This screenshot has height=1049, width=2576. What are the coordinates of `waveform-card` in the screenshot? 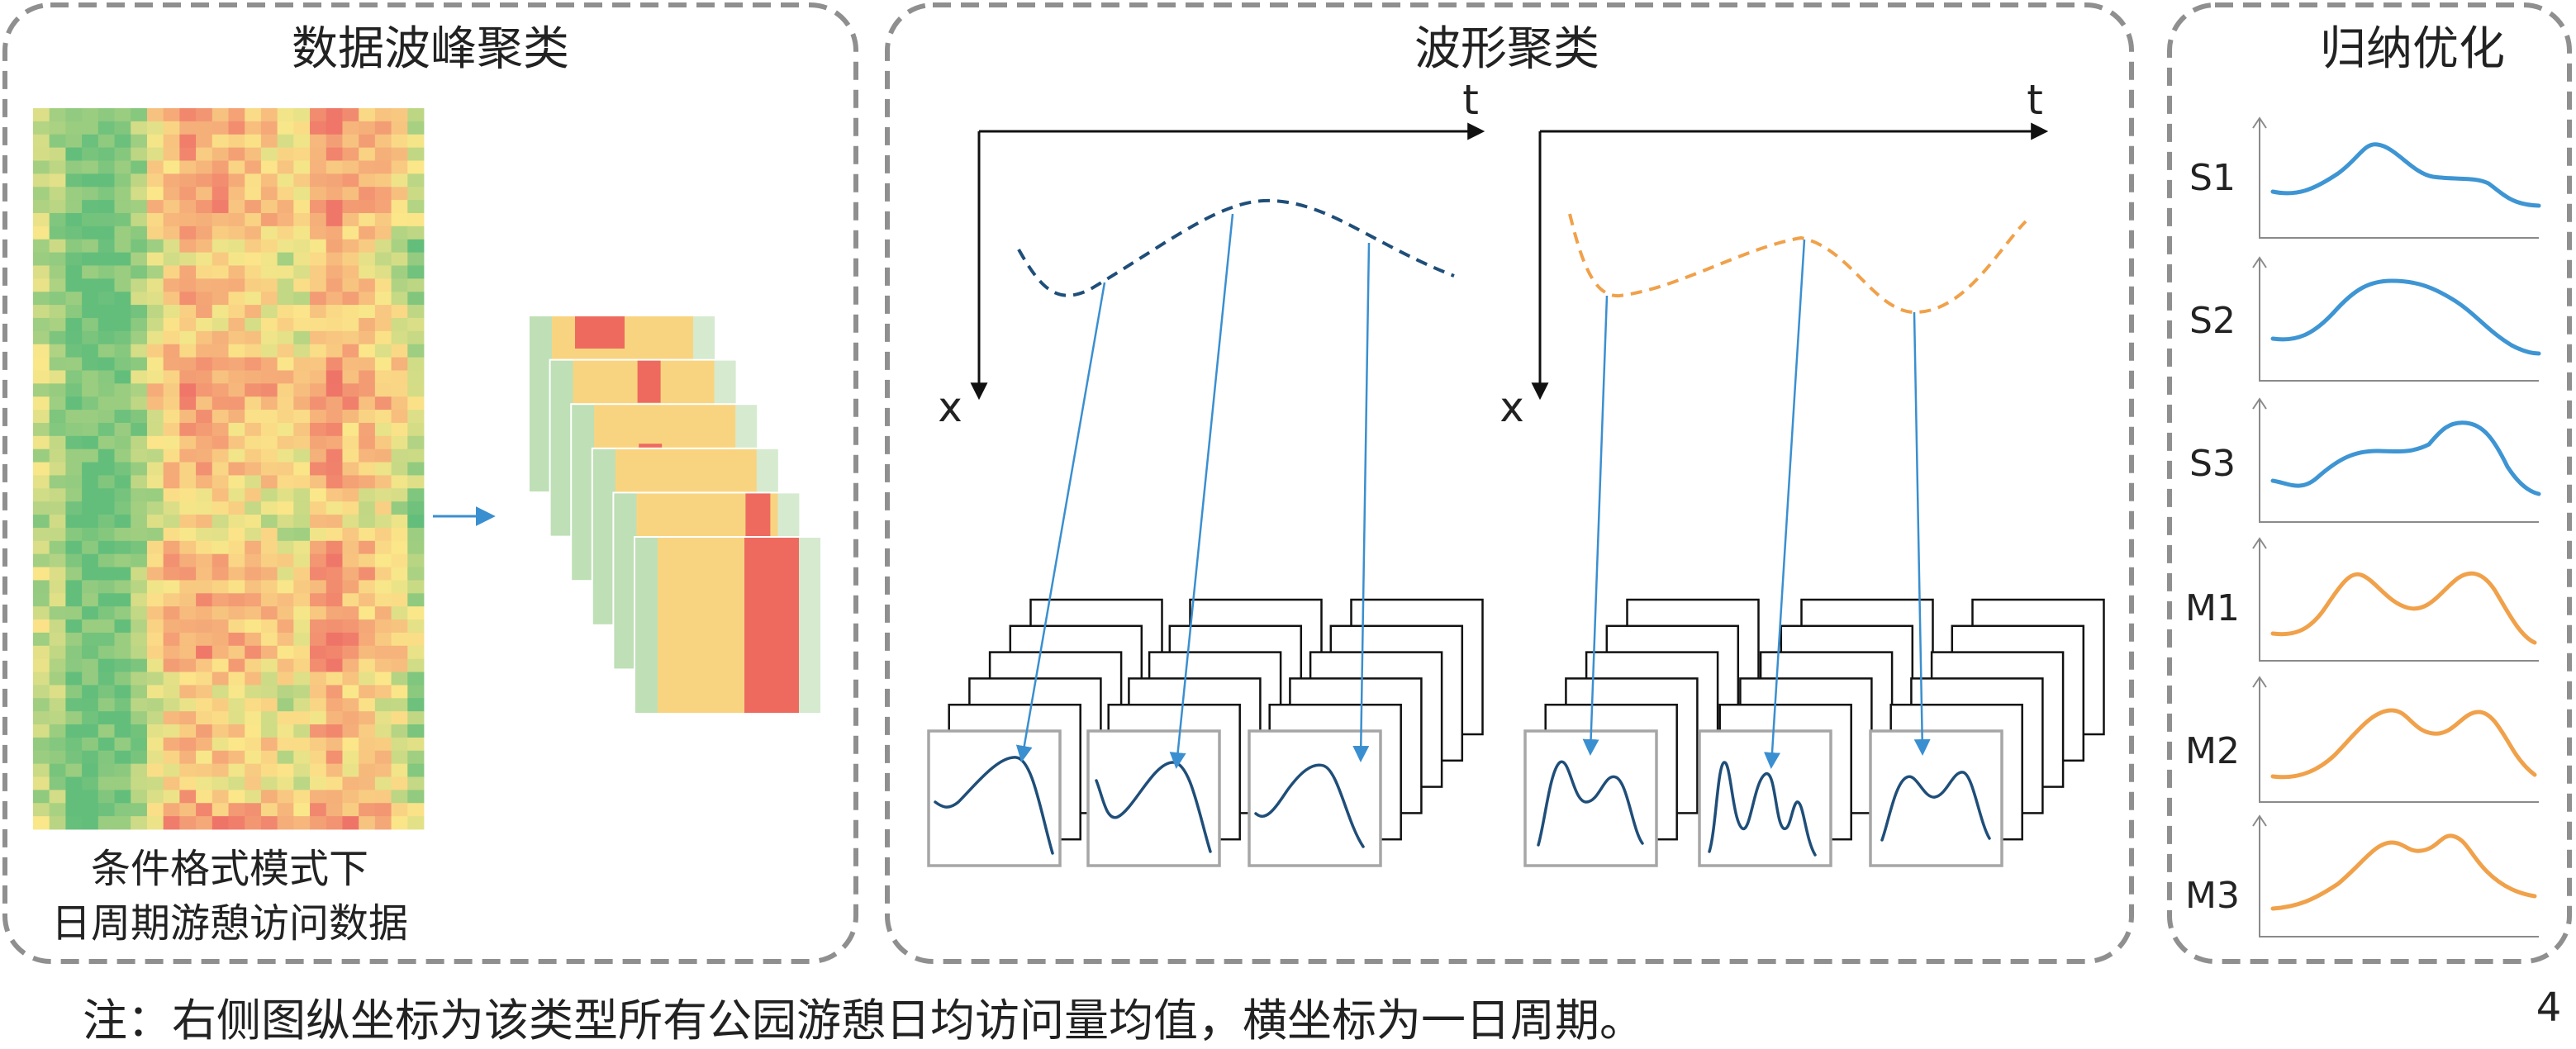 It's located at (1765, 798).